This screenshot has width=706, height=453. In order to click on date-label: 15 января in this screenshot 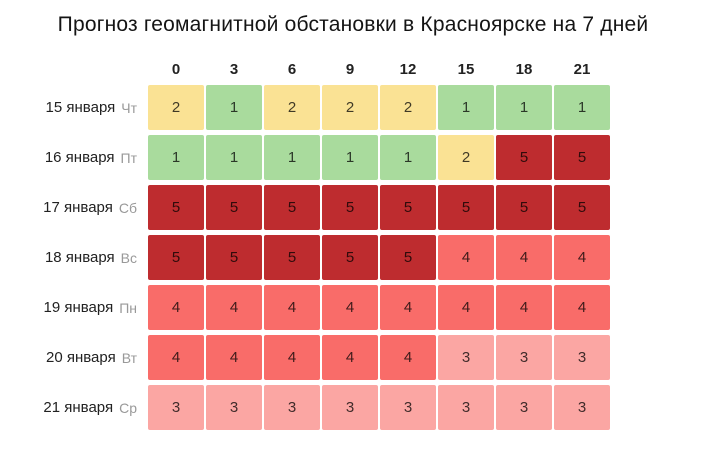, I will do `click(80, 107)`.